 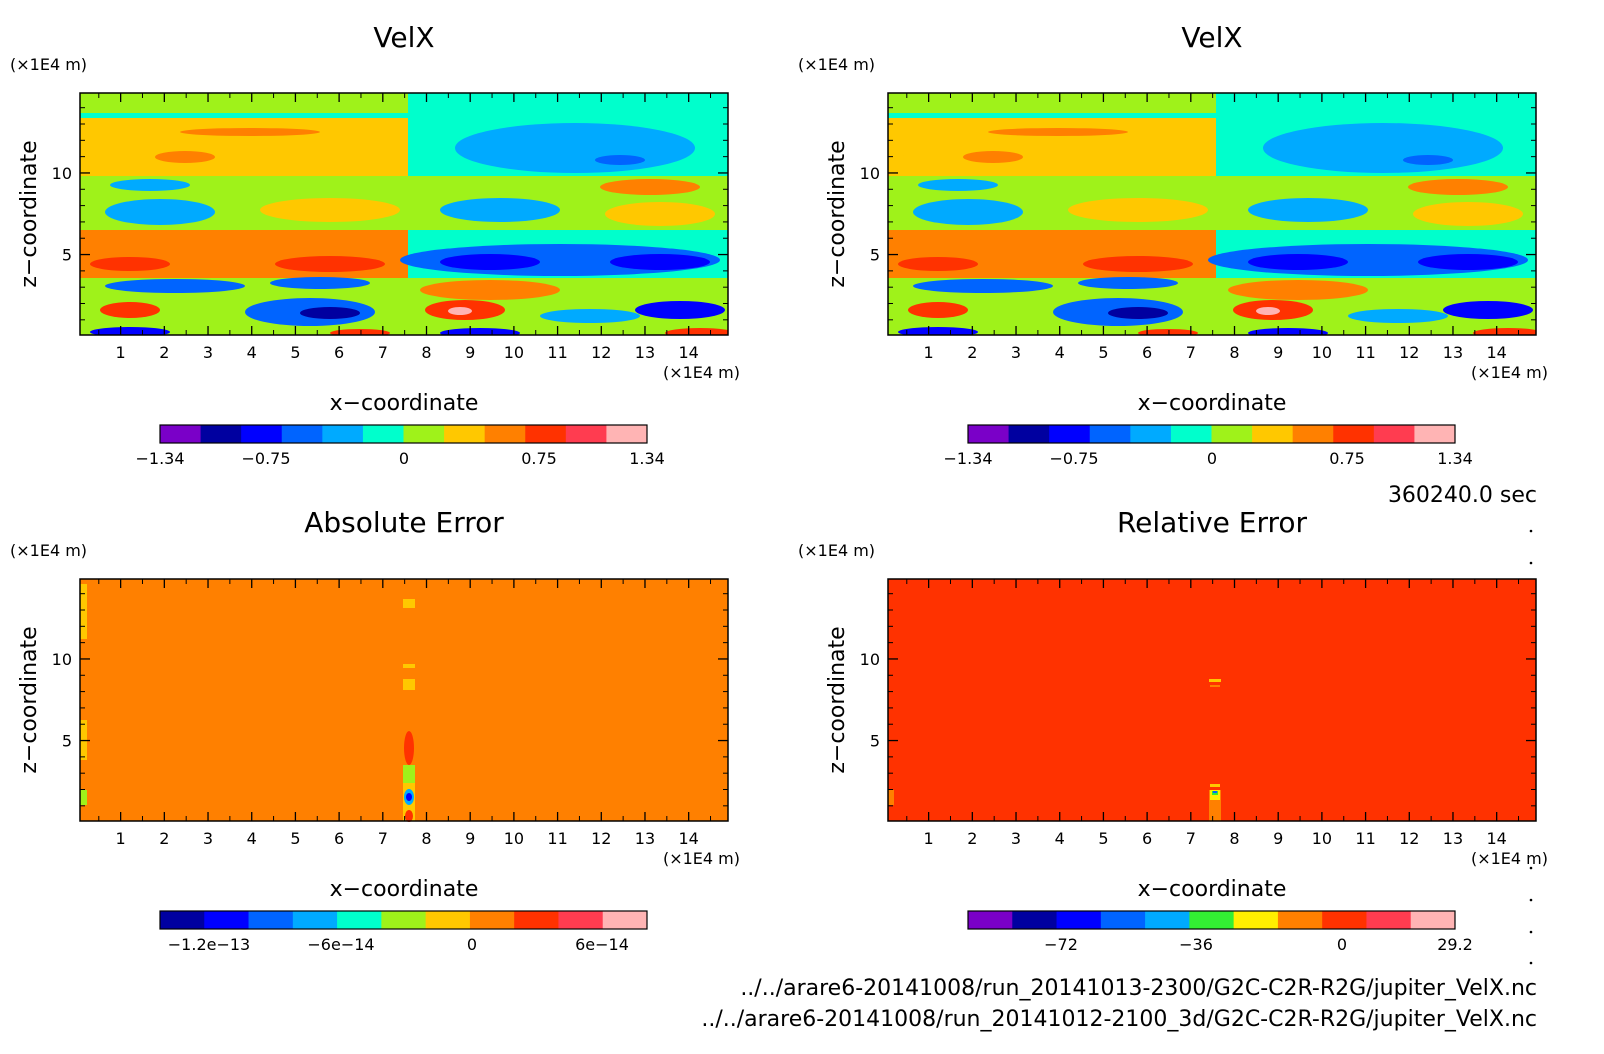 What do you see at coordinates (1191, 838) in the screenshot?
I see `x-tick-label: 7` at bounding box center [1191, 838].